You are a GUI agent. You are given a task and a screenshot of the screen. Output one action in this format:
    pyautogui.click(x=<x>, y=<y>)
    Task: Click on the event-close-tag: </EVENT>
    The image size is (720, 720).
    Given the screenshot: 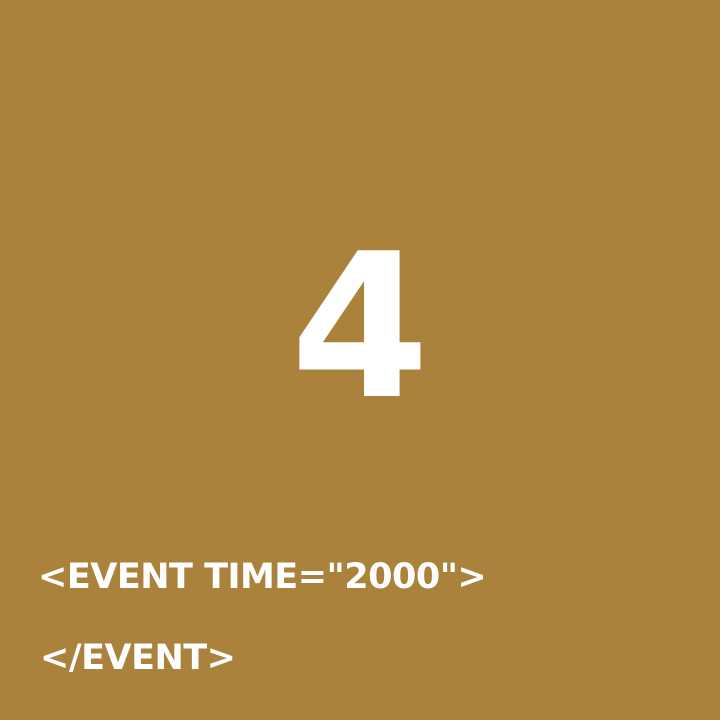 What is the action you would take?
    pyautogui.click(x=138, y=658)
    